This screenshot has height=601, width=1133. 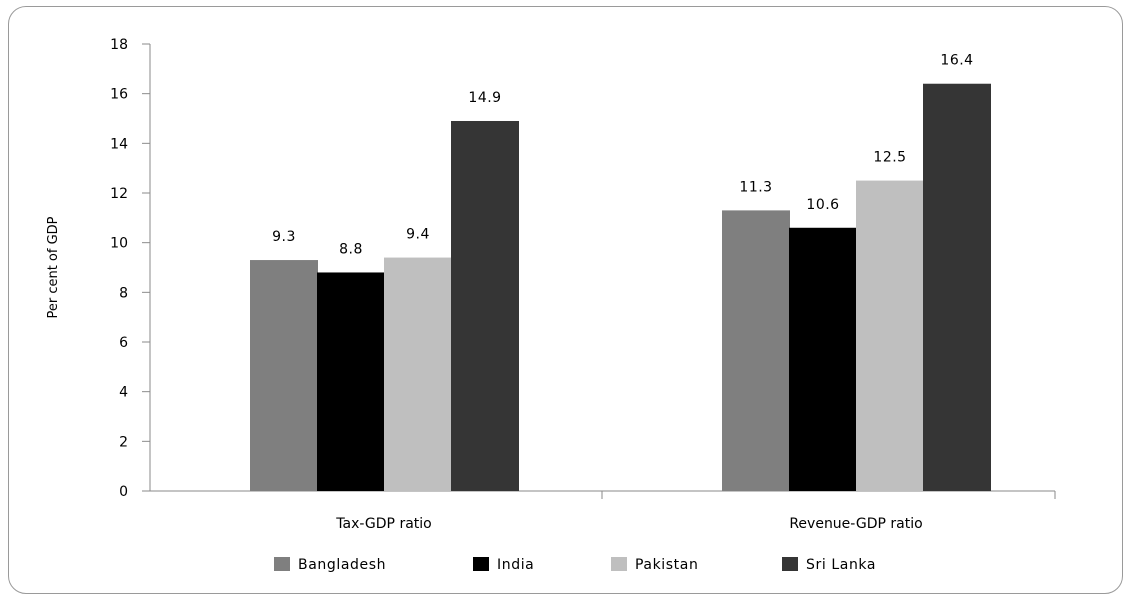 I want to click on y-tick-label: 14, so click(x=119, y=144).